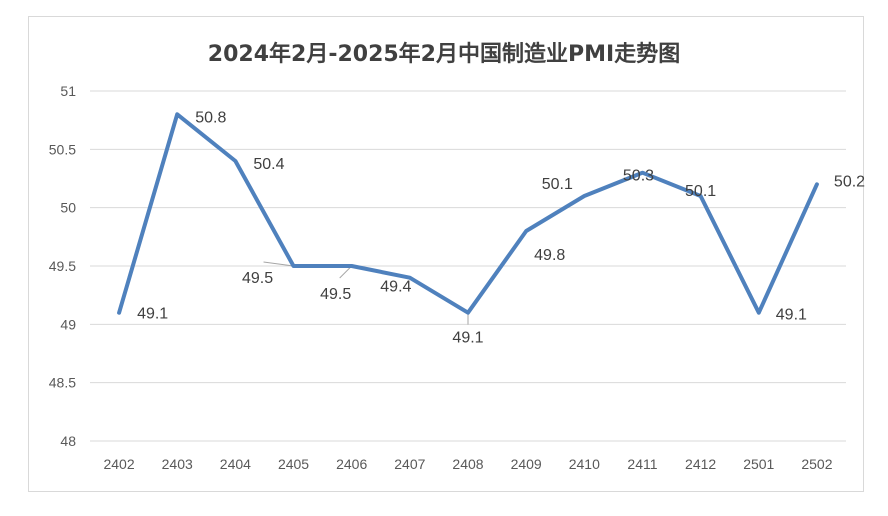 This screenshot has width=888, height=516. I want to click on label-leader-line, so click(278, 264).